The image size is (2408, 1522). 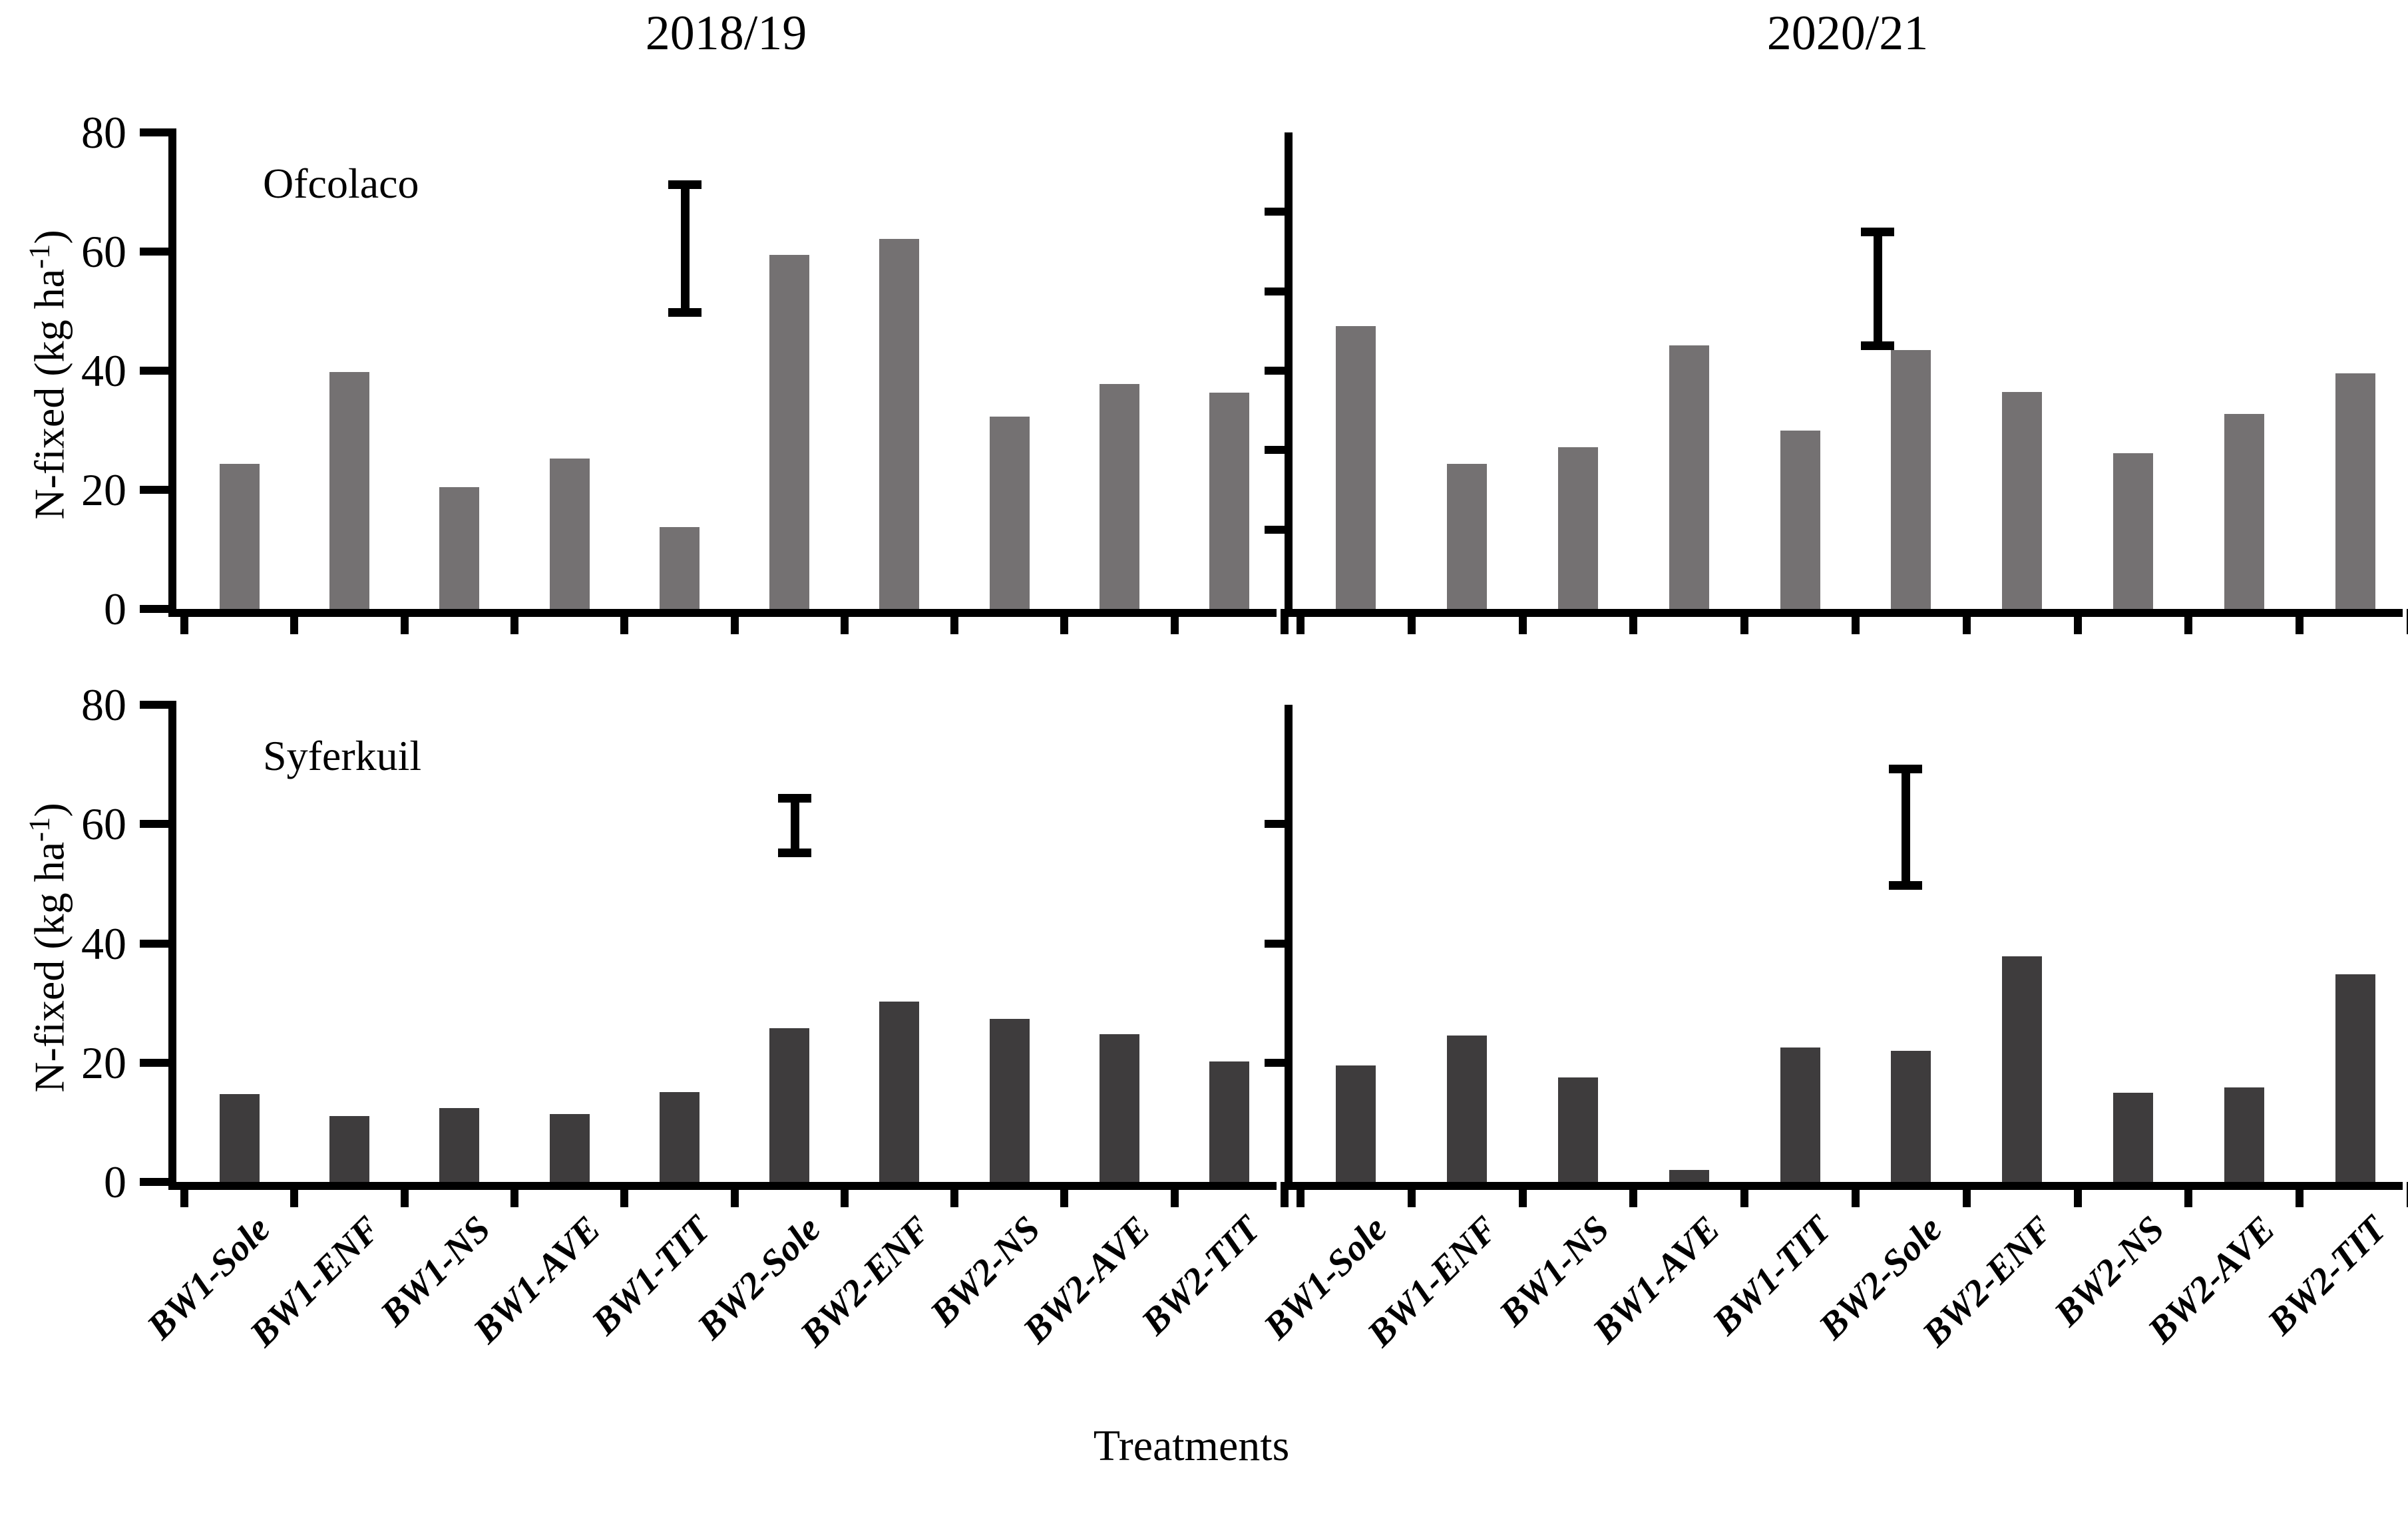 I want to click on column-title-2020-21: 2020/21, so click(x=1848, y=33).